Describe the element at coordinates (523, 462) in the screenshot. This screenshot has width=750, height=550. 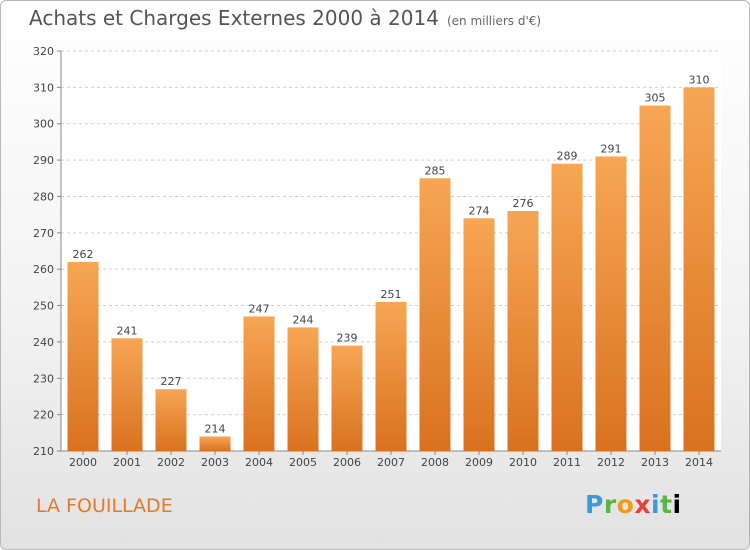
I see `x-tick-label: 2010` at that location.